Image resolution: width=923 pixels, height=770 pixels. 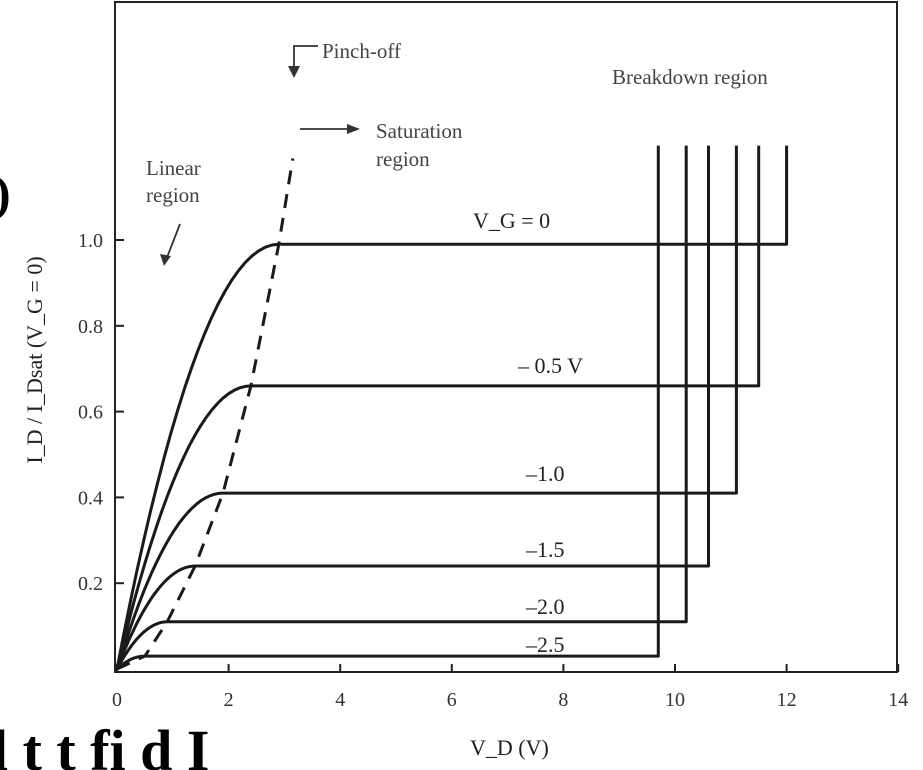 I want to click on x-tick-label: 10, so click(x=675, y=700).